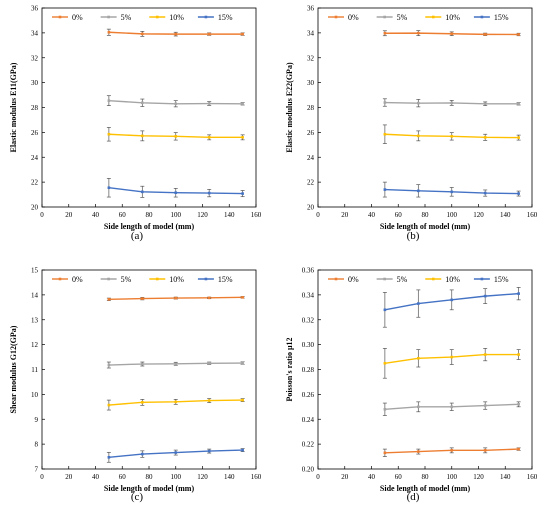  What do you see at coordinates (13, 369) in the screenshot?
I see `y-axis-label: Shear modulus G12(GPa)` at bounding box center [13, 369].